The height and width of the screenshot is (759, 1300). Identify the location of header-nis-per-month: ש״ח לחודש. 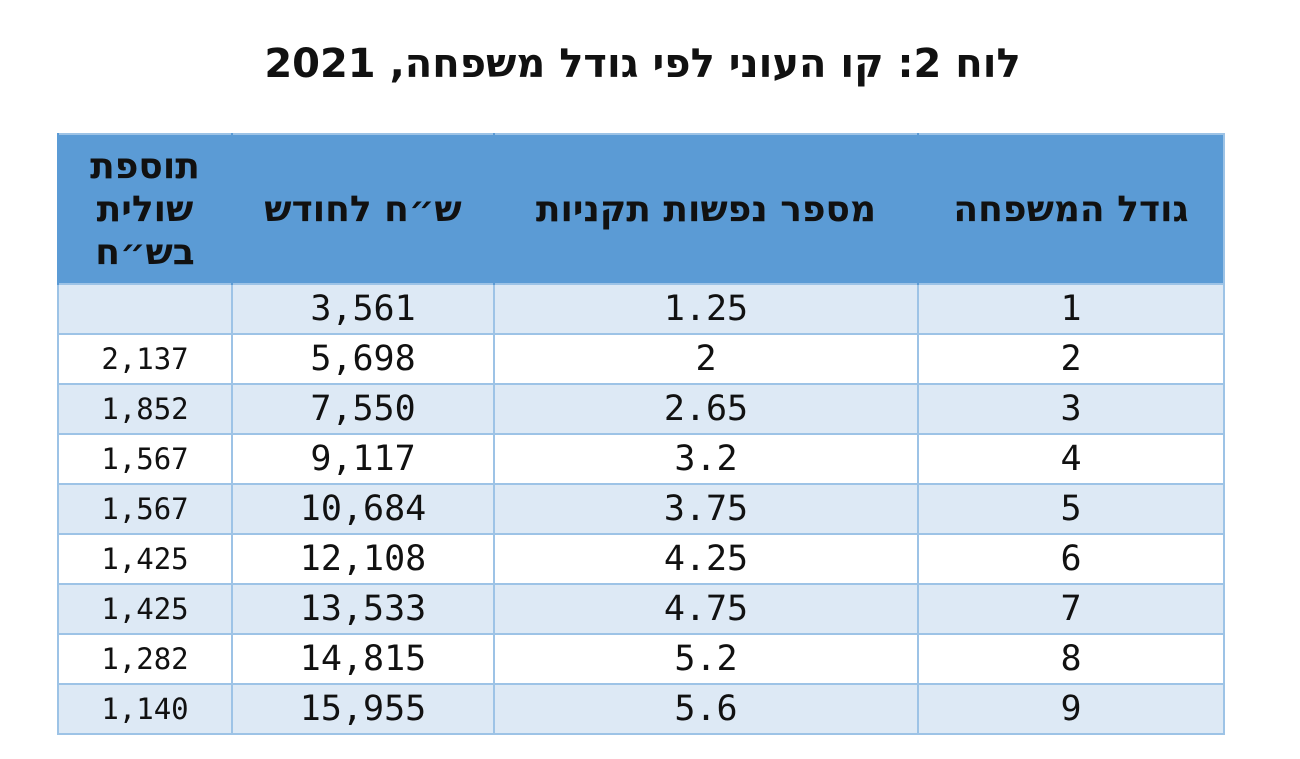
(362, 209).